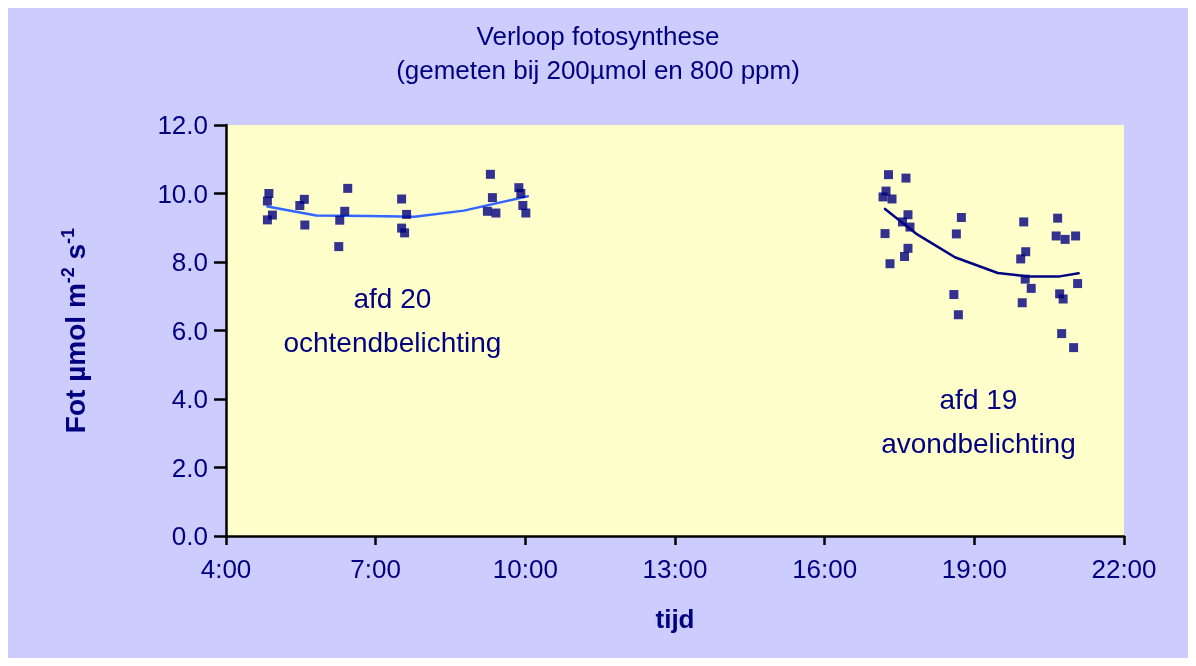 The height and width of the screenshot is (666, 1196). Describe the element at coordinates (1124, 569) in the screenshot. I see `x-tick-label: 22:00` at that location.